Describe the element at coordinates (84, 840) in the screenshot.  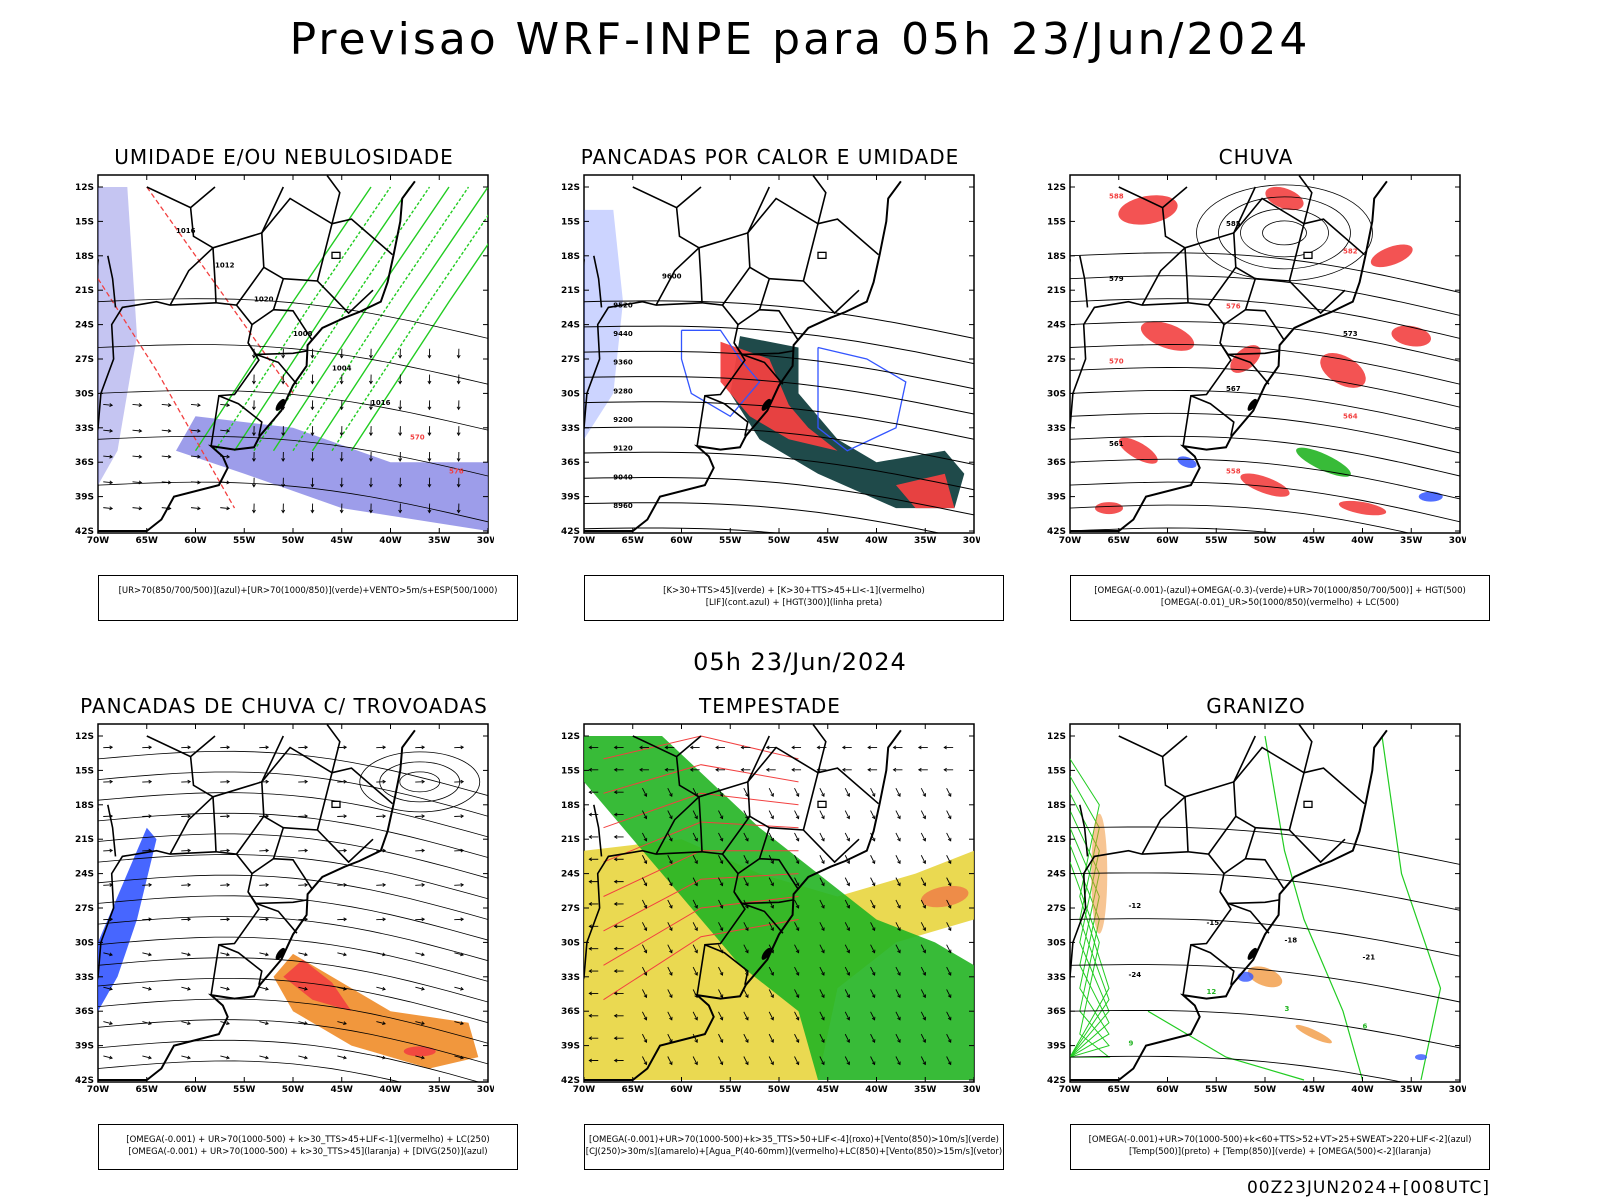
I see `lat-label: 21S` at that location.